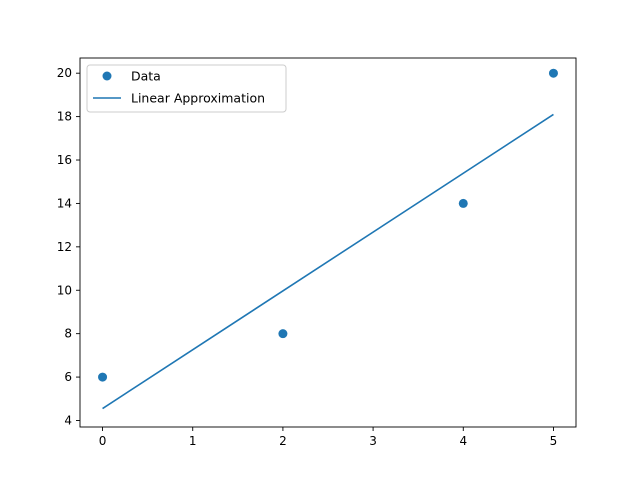 This screenshot has width=640, height=480. Describe the element at coordinates (64, 290) in the screenshot. I see `y-tick-label: 10` at that location.